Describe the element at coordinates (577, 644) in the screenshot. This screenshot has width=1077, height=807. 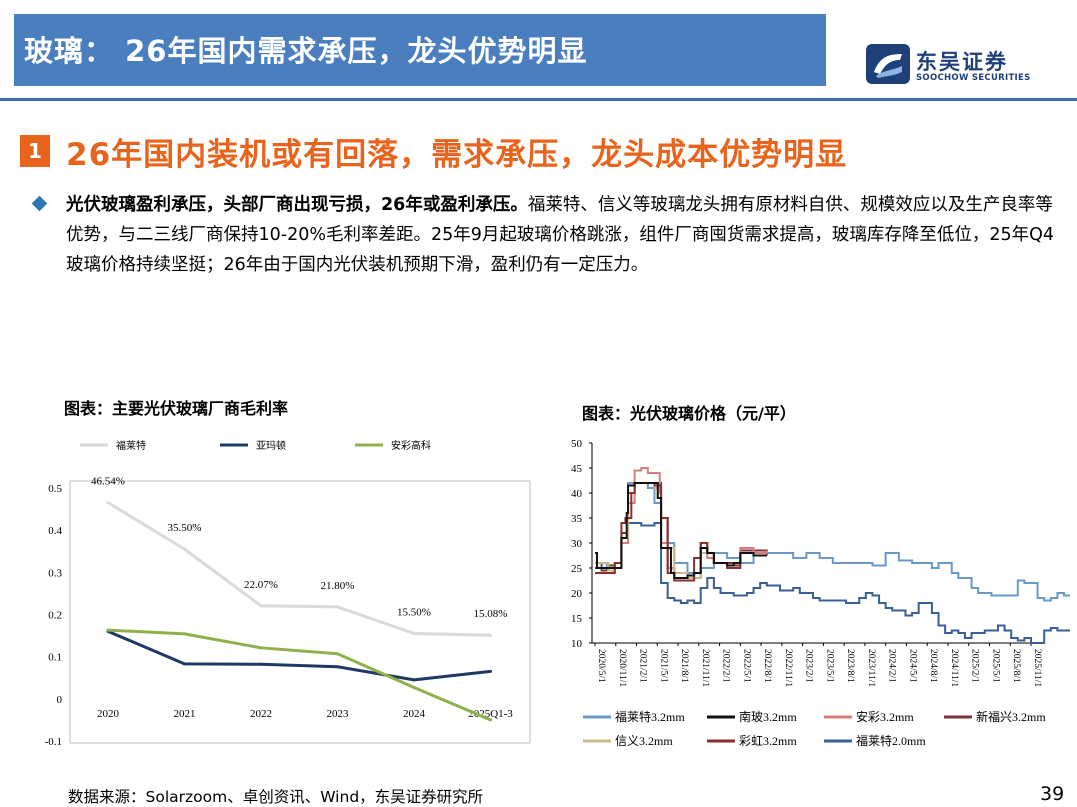
I see `right-y-tick-label: 10` at that location.